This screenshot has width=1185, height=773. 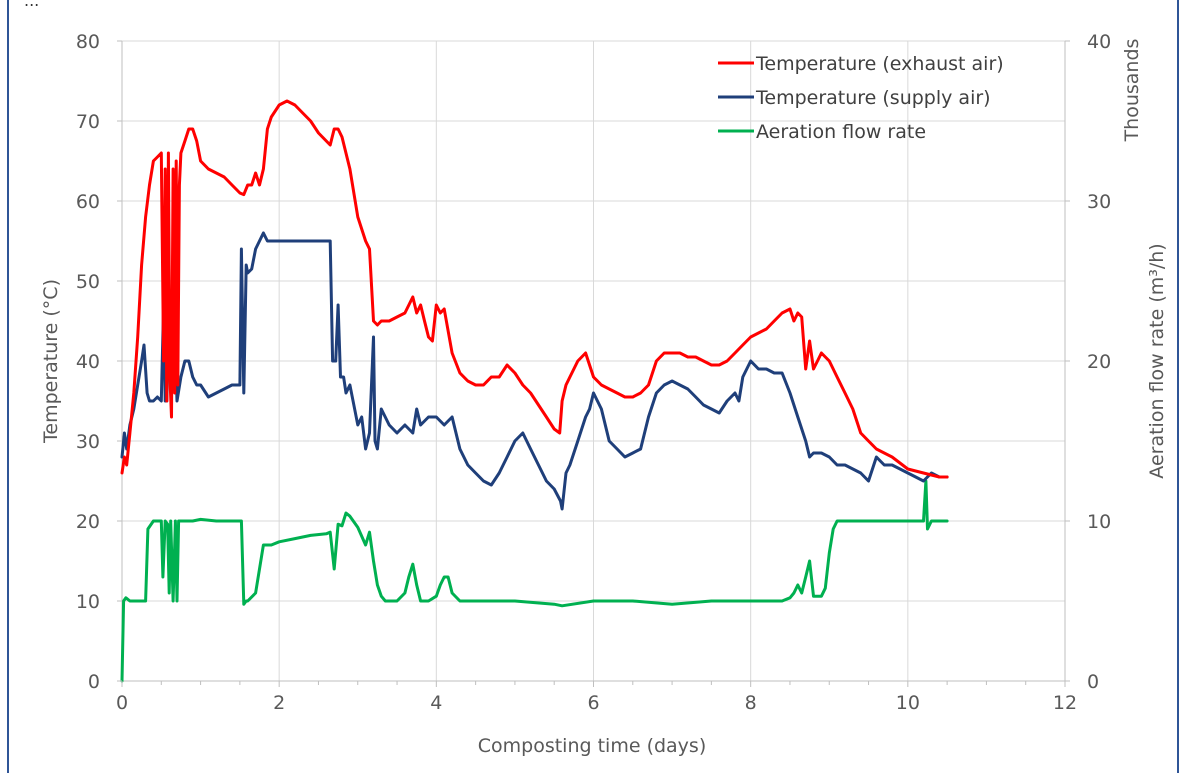 What do you see at coordinates (88, 602) in the screenshot?
I see `y-tick-label: 10` at bounding box center [88, 602].